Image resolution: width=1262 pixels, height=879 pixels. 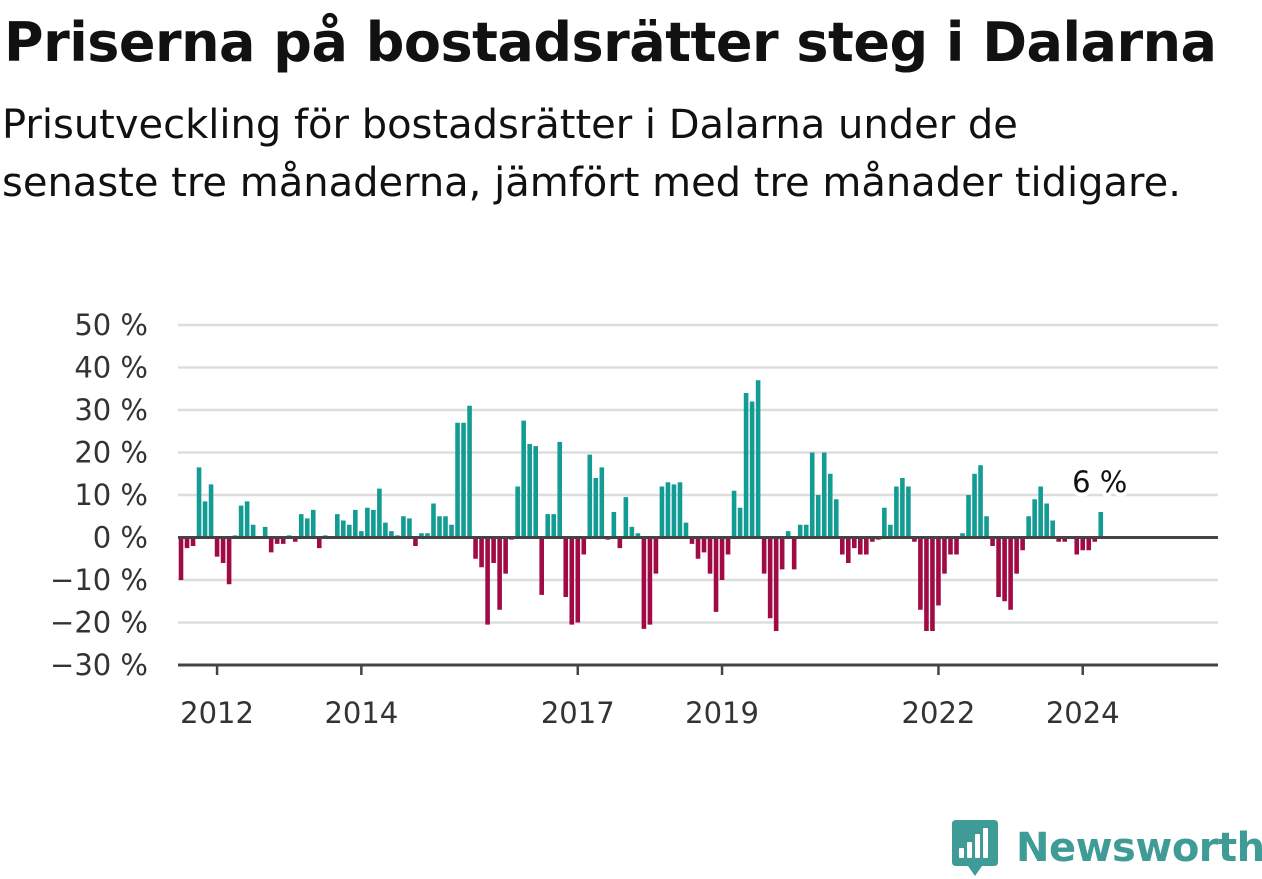 I want to click on bar-chart-badge-icon, so click(x=975, y=848).